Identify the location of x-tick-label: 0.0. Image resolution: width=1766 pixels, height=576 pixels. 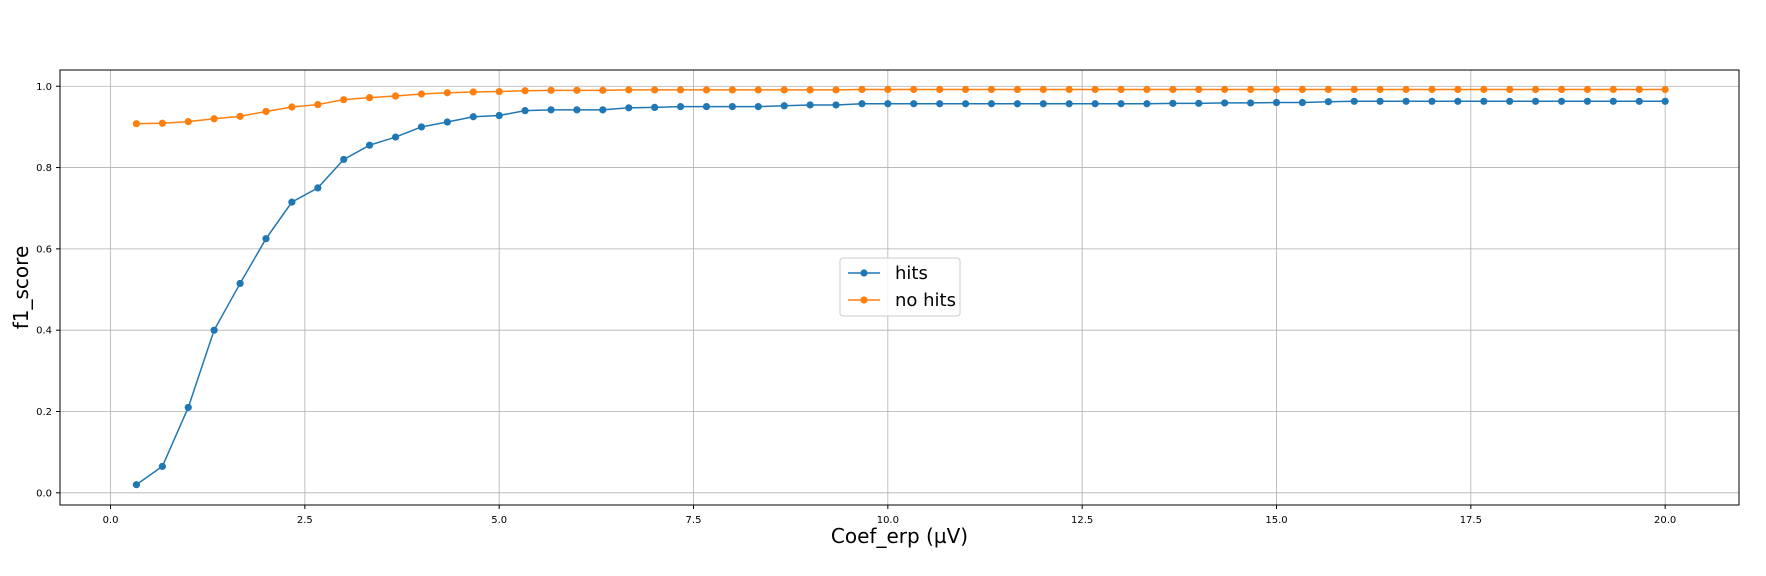
(111, 520).